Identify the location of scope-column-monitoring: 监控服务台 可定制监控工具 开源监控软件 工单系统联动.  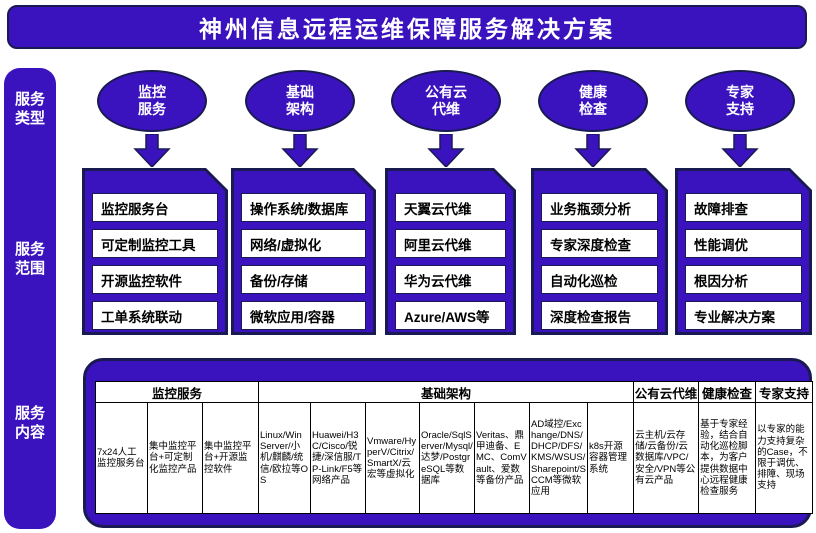
(155, 251).